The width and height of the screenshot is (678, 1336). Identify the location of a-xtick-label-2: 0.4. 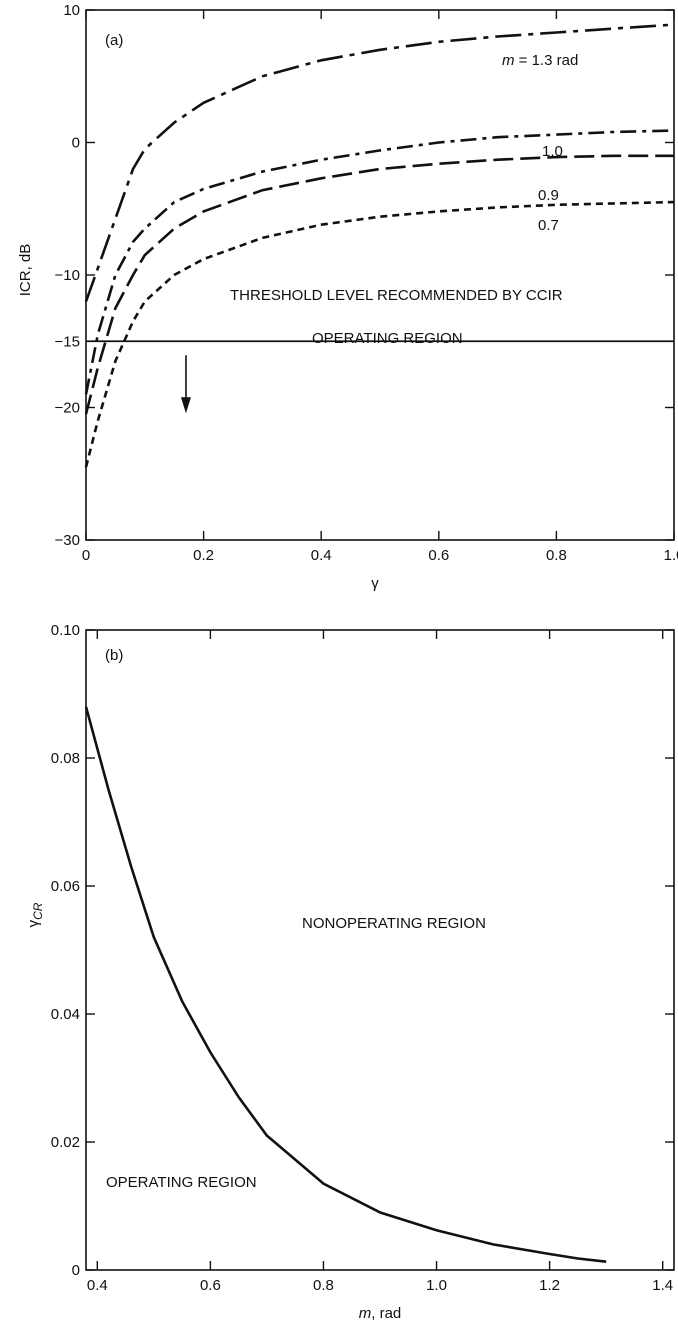
(321, 555).